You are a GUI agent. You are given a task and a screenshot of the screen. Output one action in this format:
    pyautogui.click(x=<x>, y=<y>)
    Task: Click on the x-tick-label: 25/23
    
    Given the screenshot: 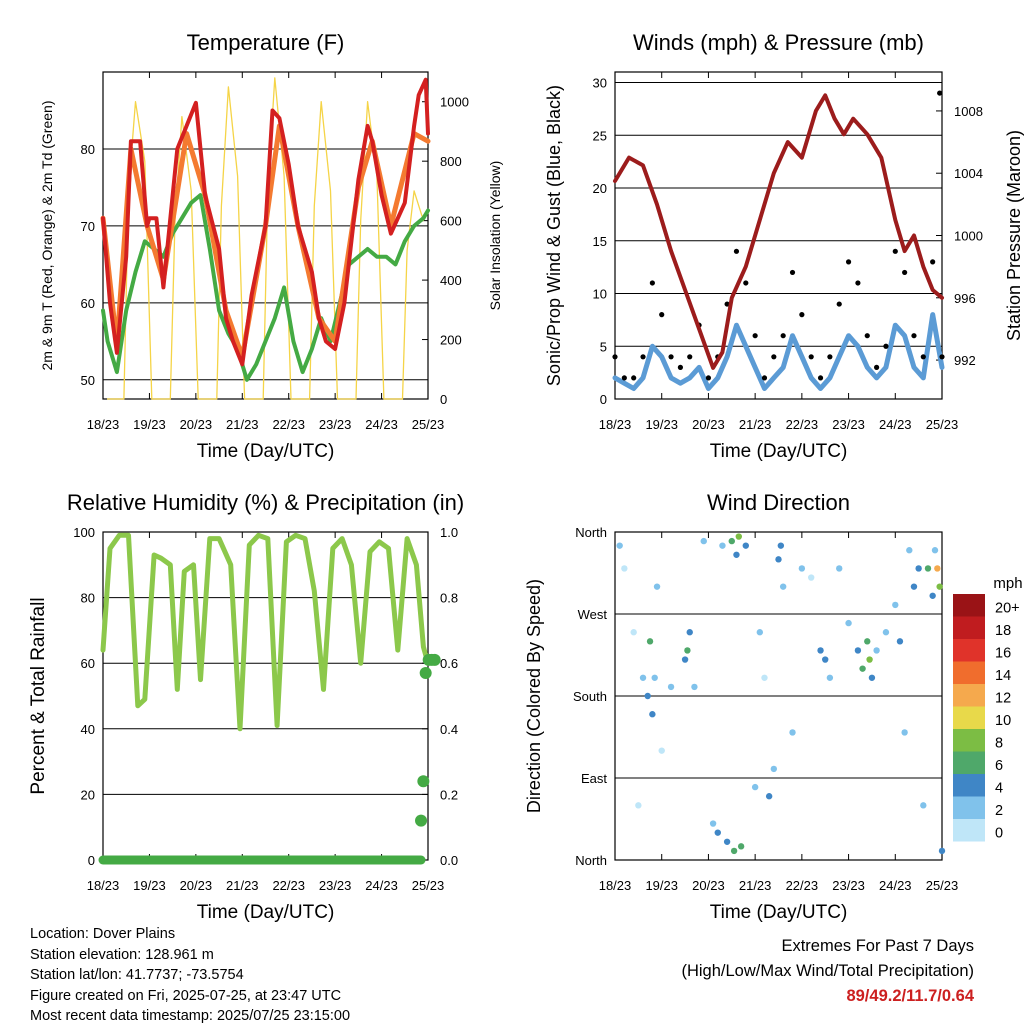 What is the action you would take?
    pyautogui.click(x=428, y=424)
    